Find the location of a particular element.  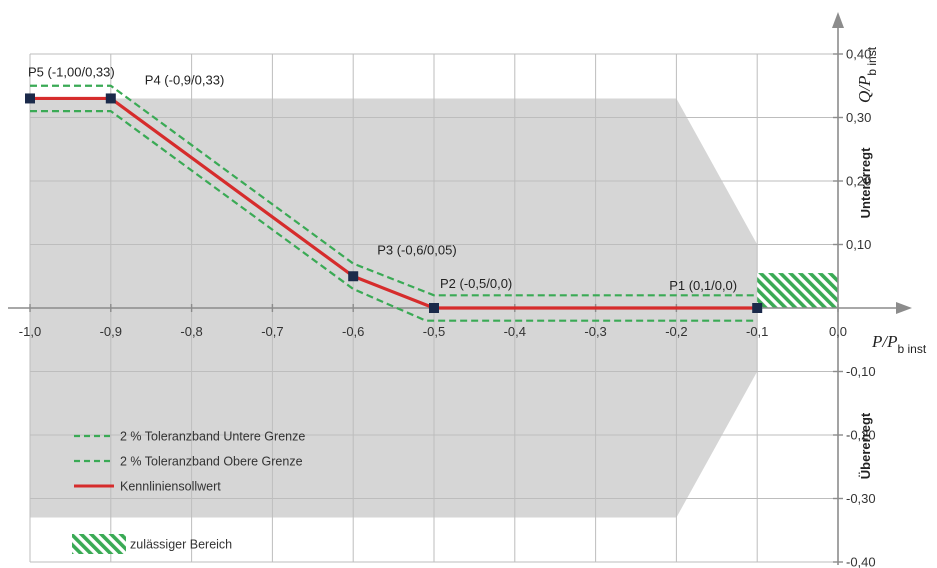

legend-label-lower: 2 % Toleranzband Untere Grenze is located at coordinates (212, 437).